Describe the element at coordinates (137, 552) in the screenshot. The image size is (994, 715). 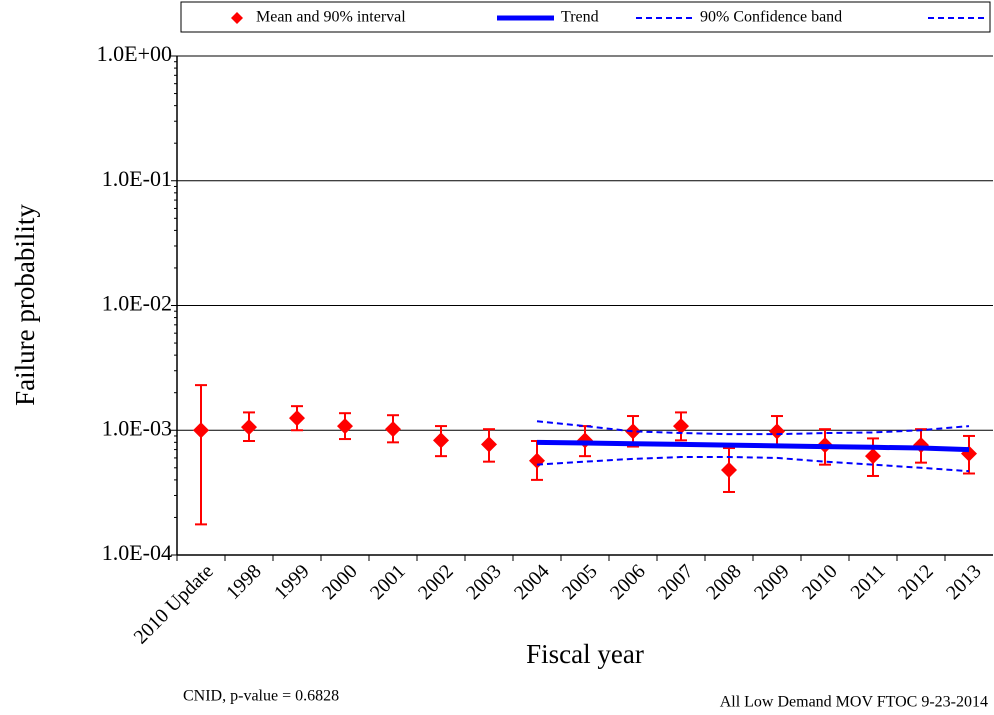
I see `y-tick-label: 1.0E-04` at that location.